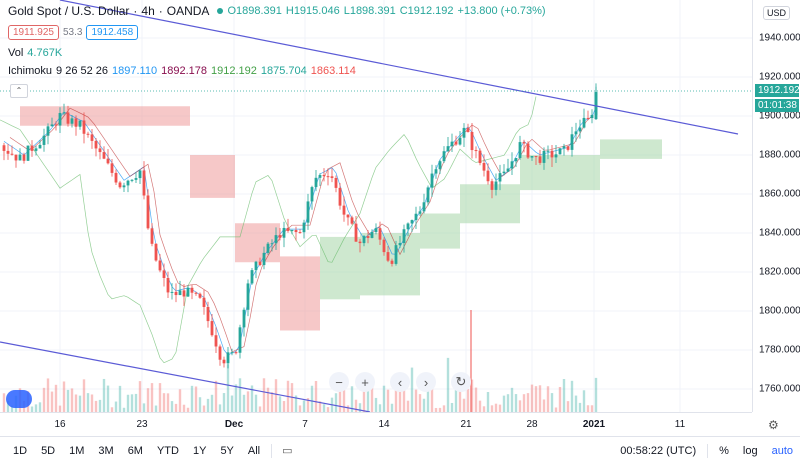  I want to click on price-tick-label: 1780.000, so click(779, 350).